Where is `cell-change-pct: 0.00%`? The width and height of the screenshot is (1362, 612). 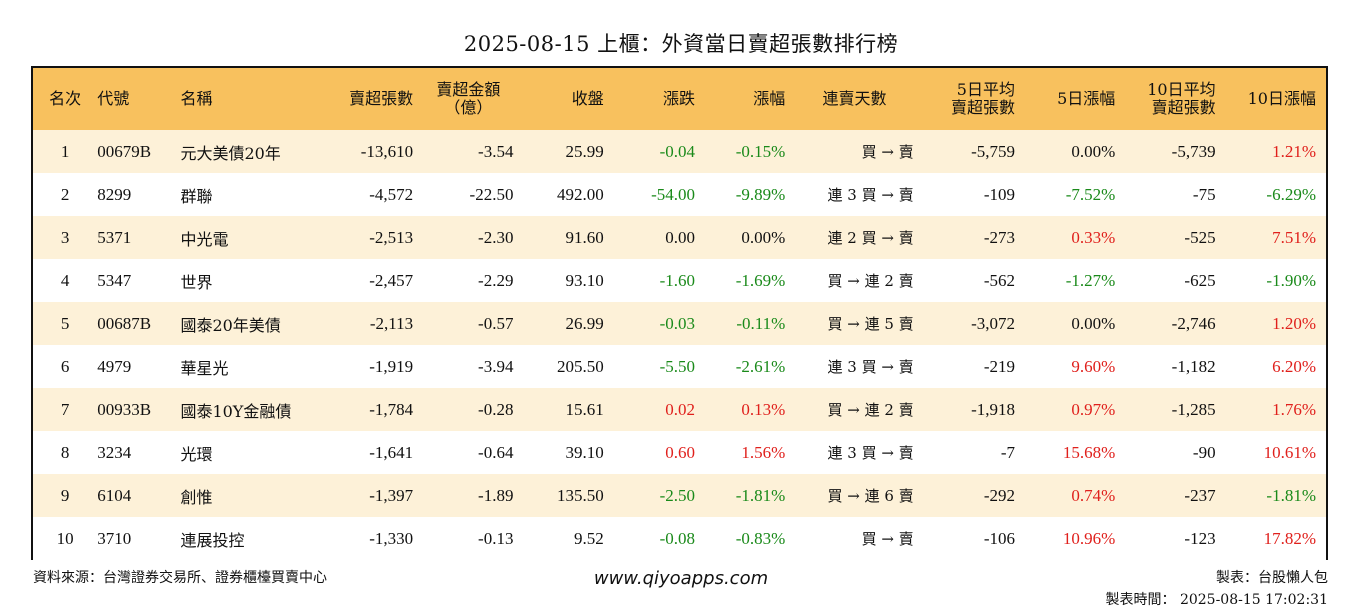 cell-change-pct: 0.00% is located at coordinates (763, 237).